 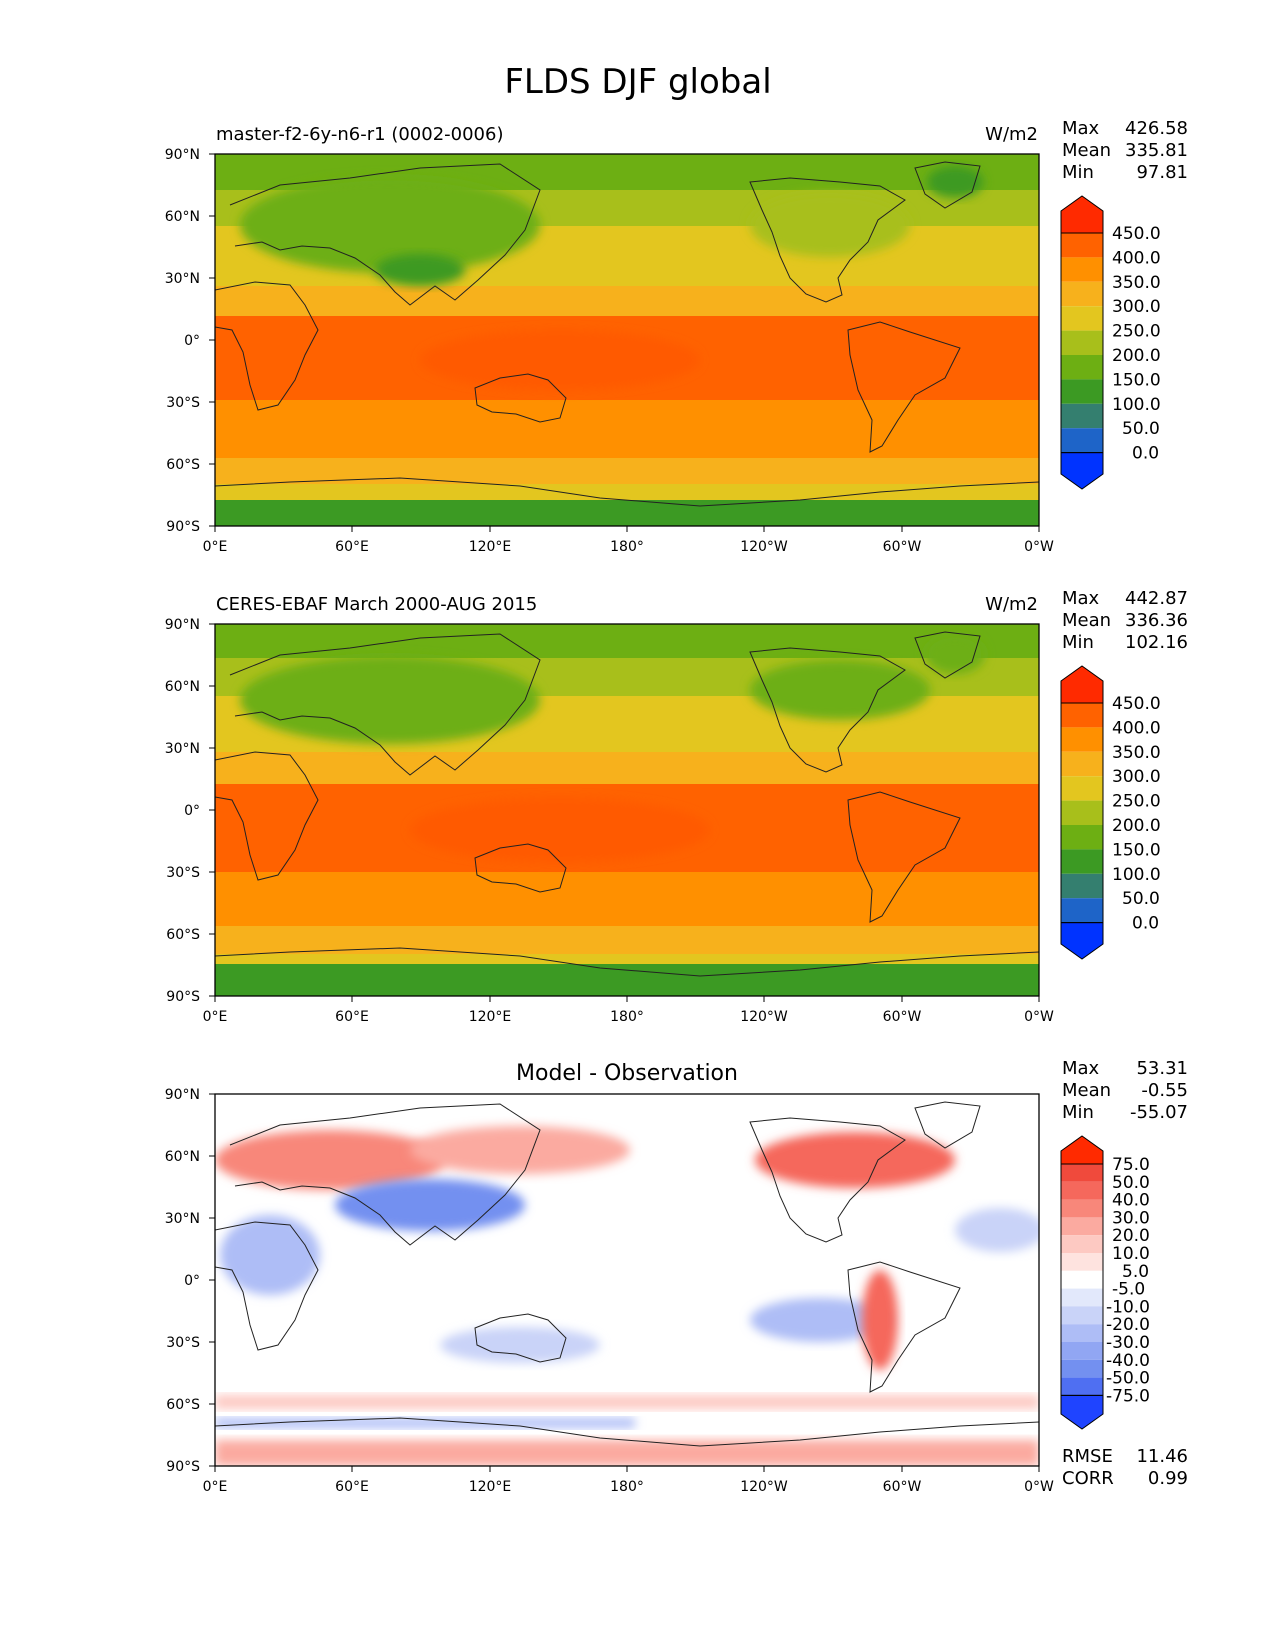 I want to click on colorbar-label: 150.0, so click(x=1136, y=380).